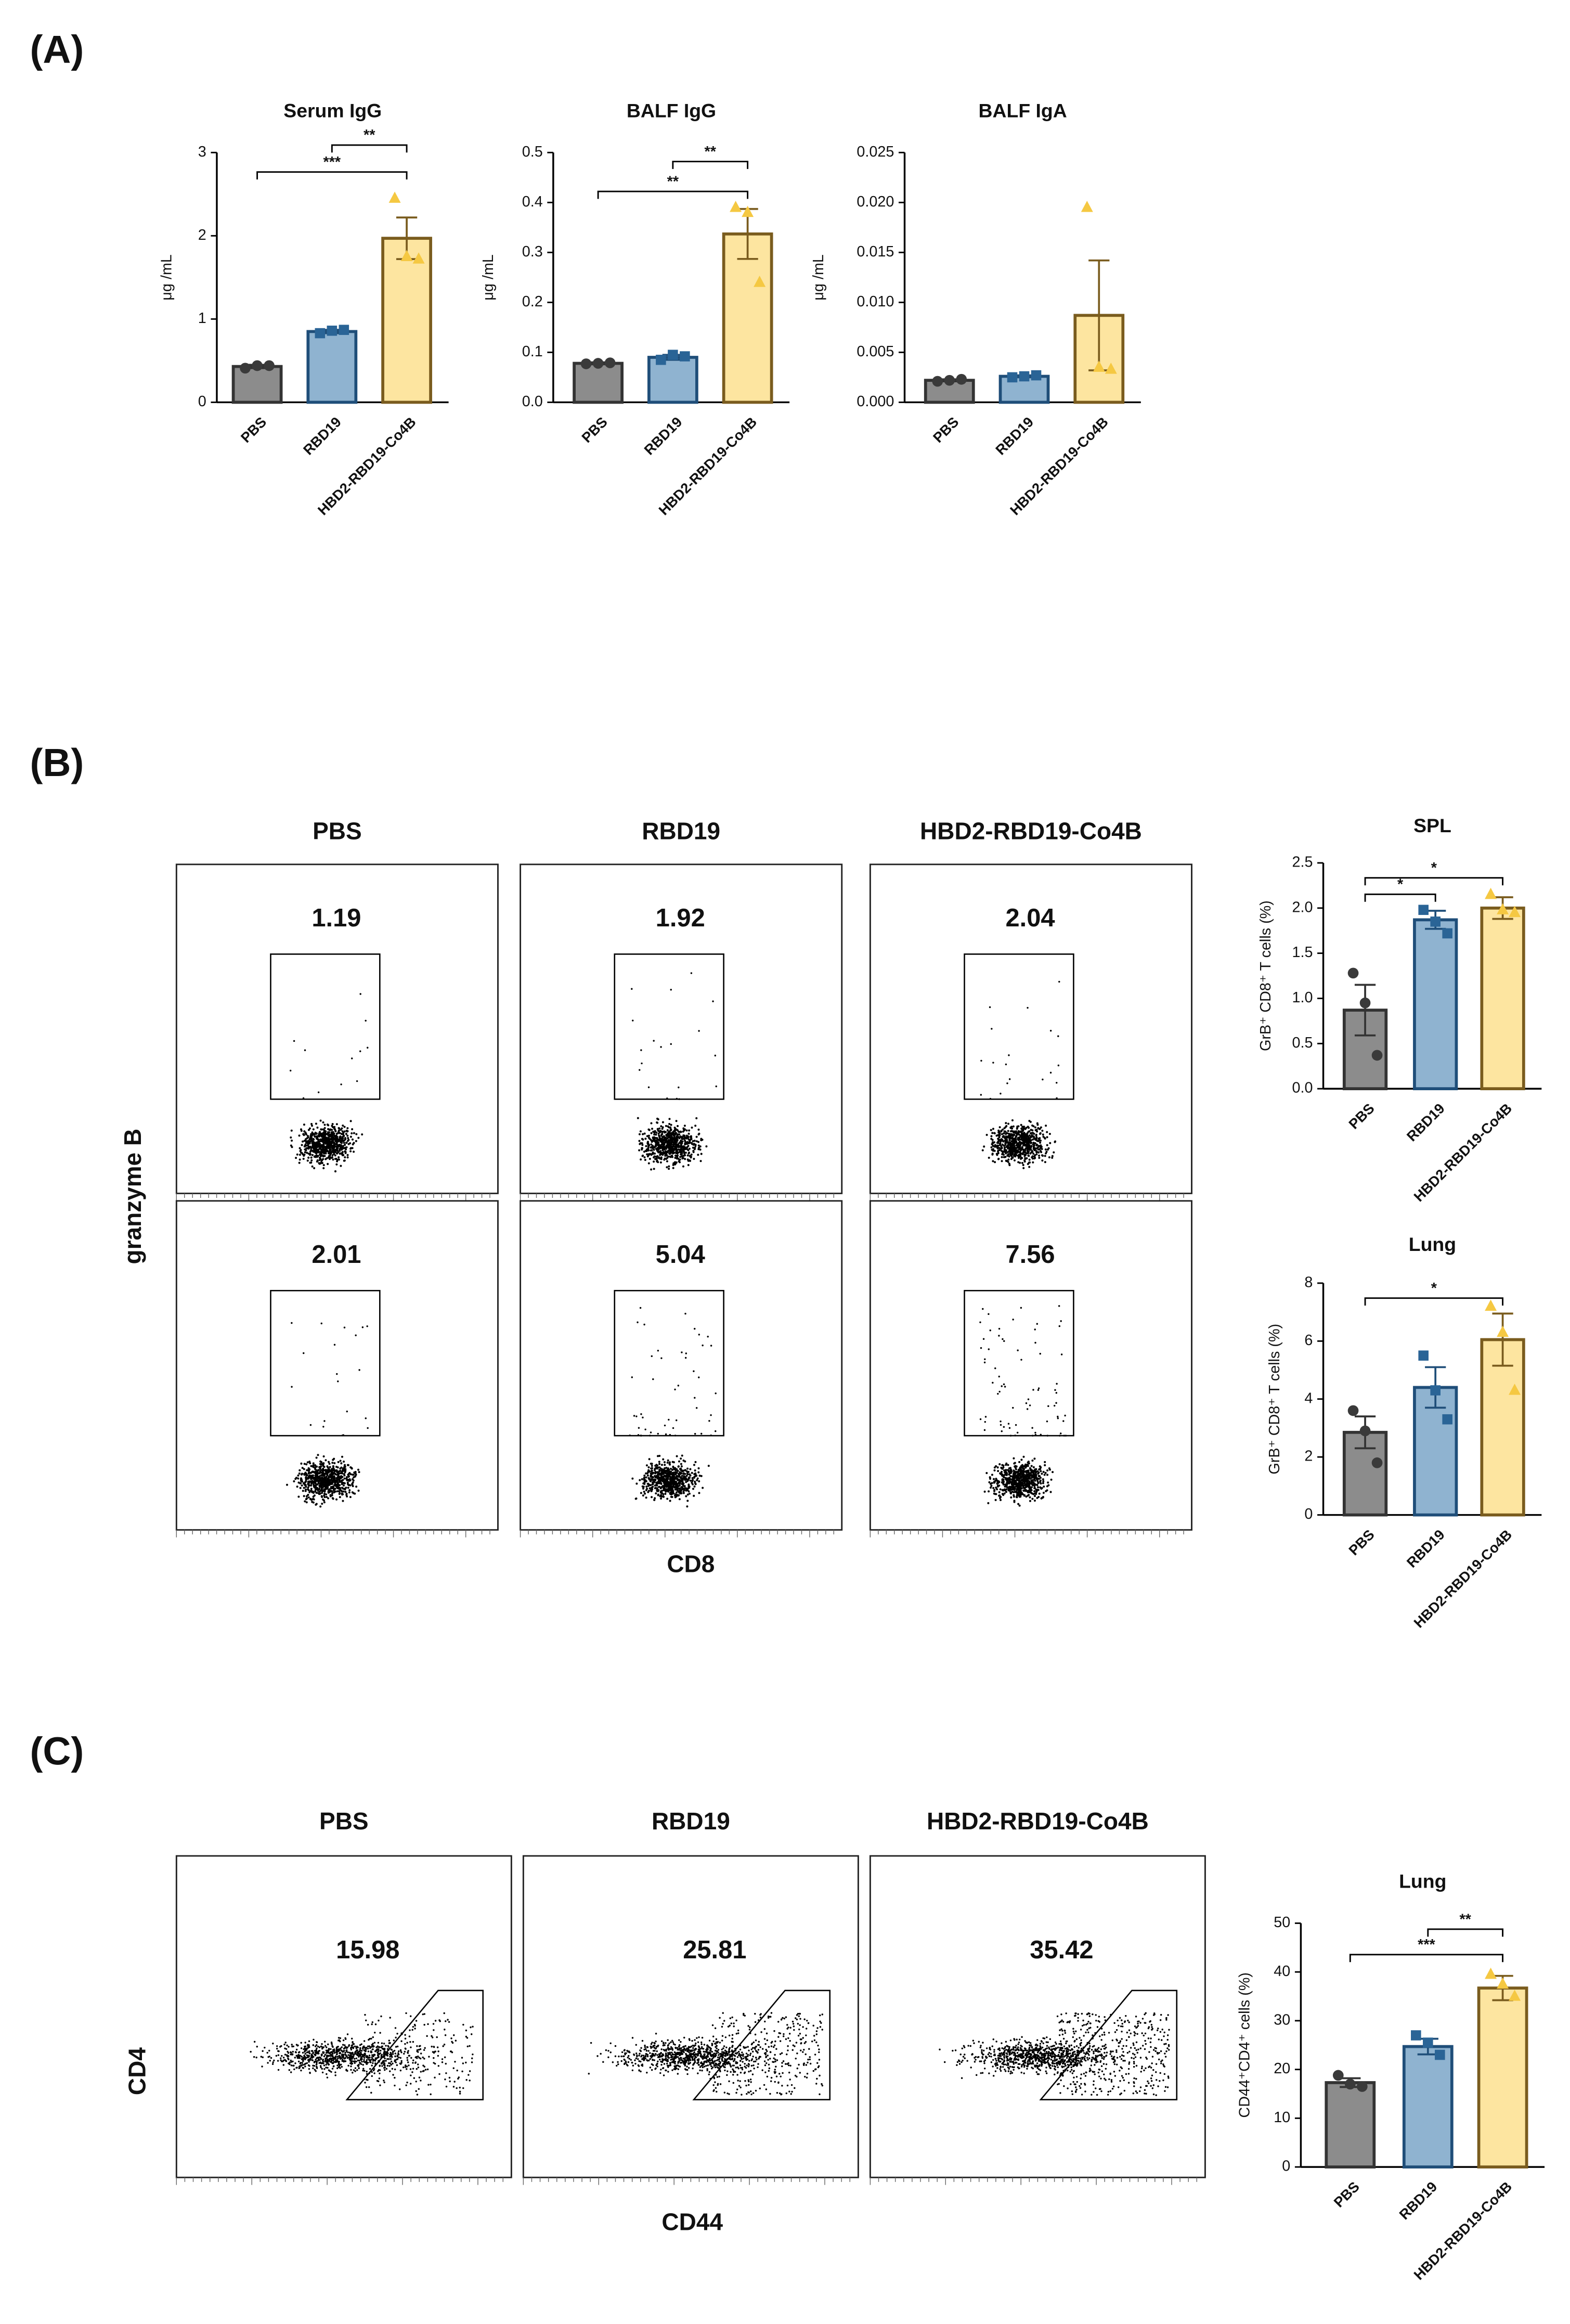 Image resolution: width=1570 pixels, height=2324 pixels. Describe the element at coordinates (1302, 862) in the screenshot. I see `y-tick-label: 2.5` at that location.